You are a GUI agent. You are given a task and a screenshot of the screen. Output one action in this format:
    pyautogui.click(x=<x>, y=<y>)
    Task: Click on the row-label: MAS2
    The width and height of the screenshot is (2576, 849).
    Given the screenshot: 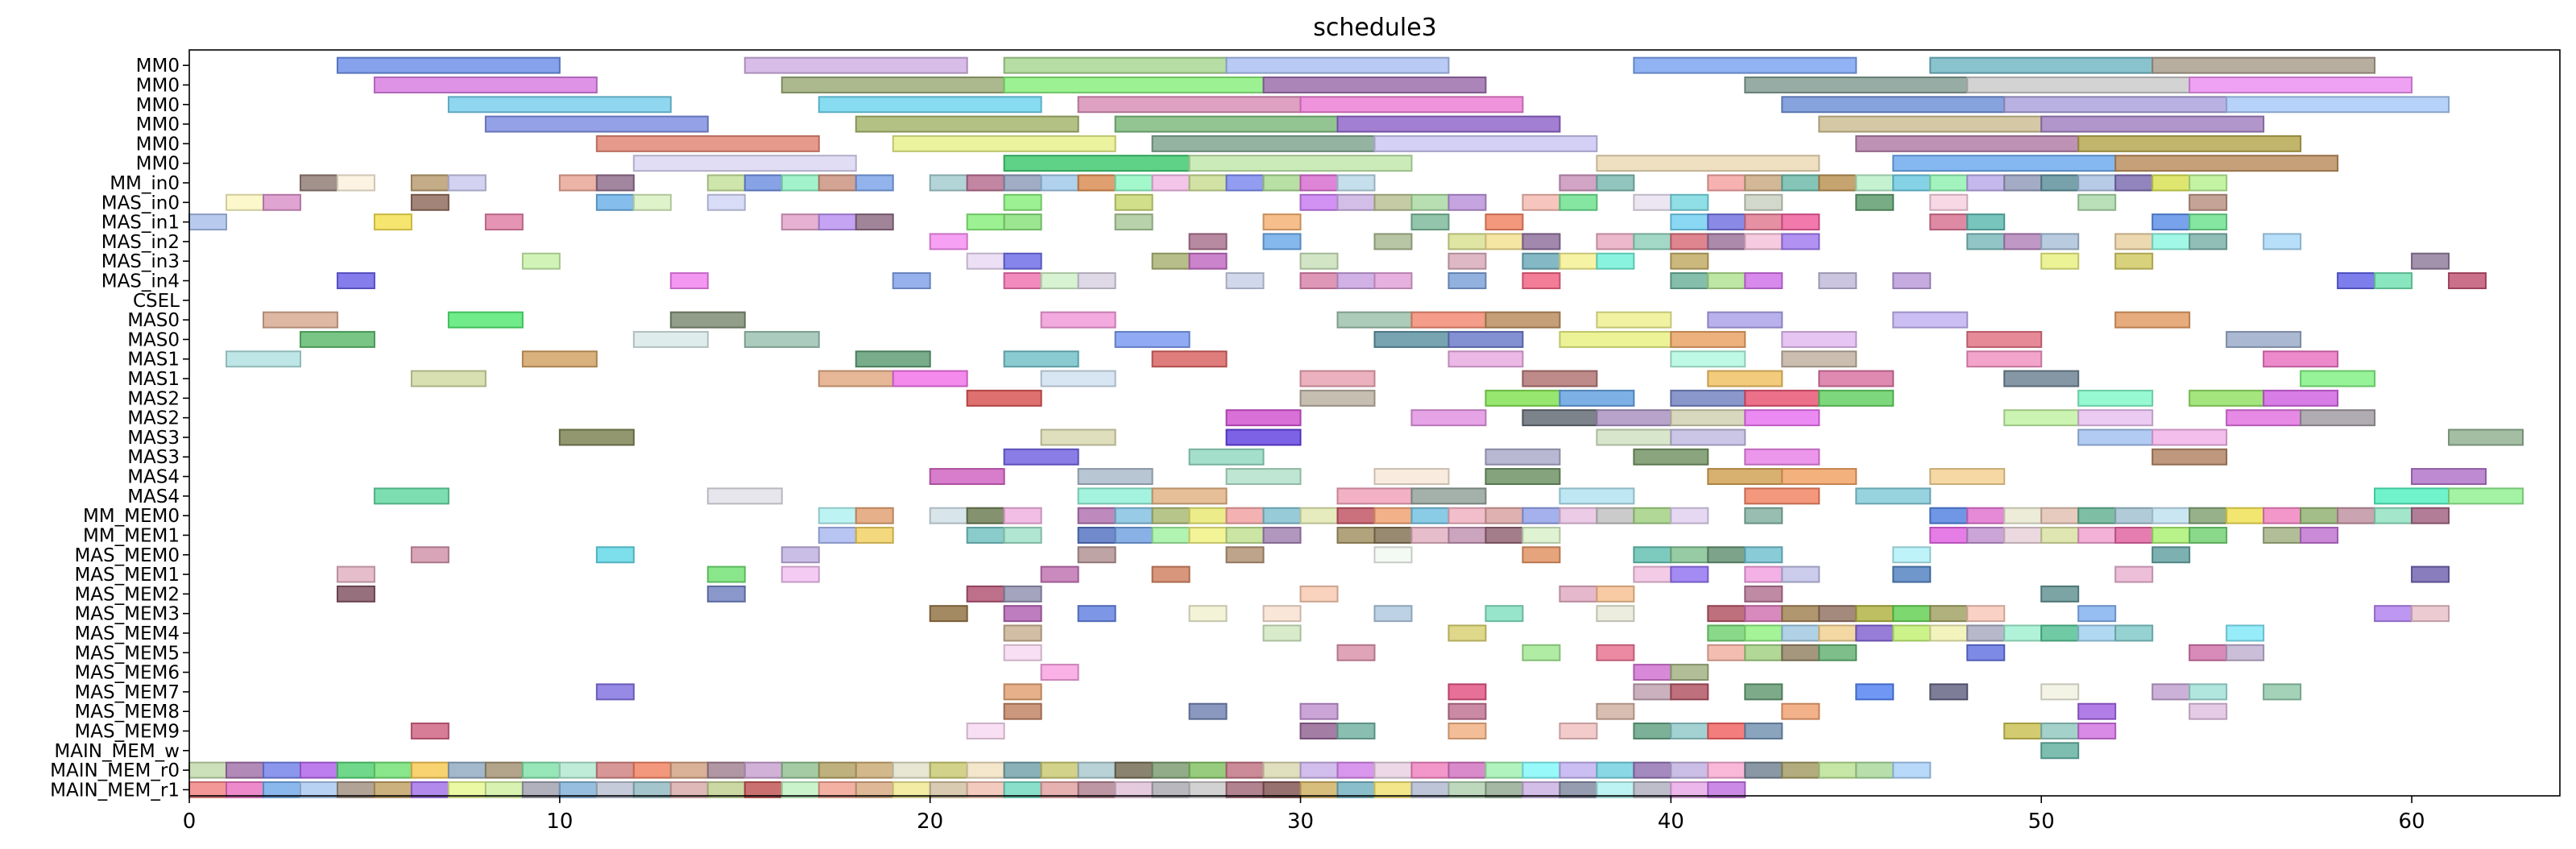 What is the action you would take?
    pyautogui.click(x=153, y=398)
    